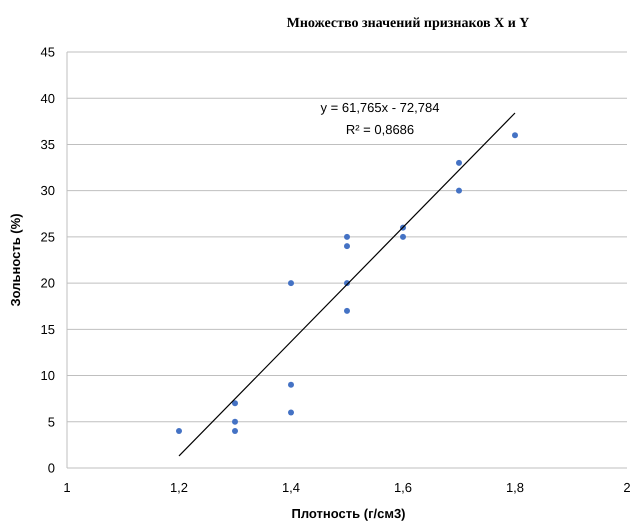  I want to click on y-tick-label: 5, so click(51, 422).